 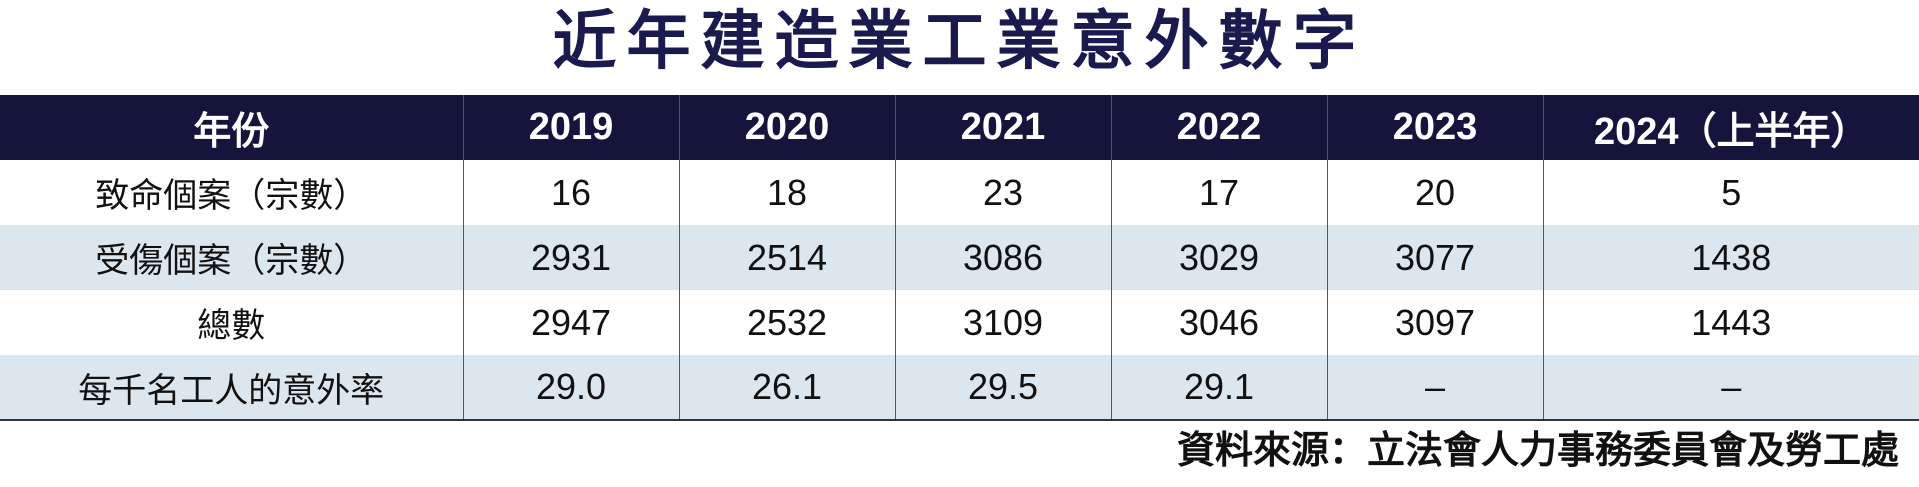 What do you see at coordinates (786, 388) in the screenshot?
I see `table-cell: 26.1` at bounding box center [786, 388].